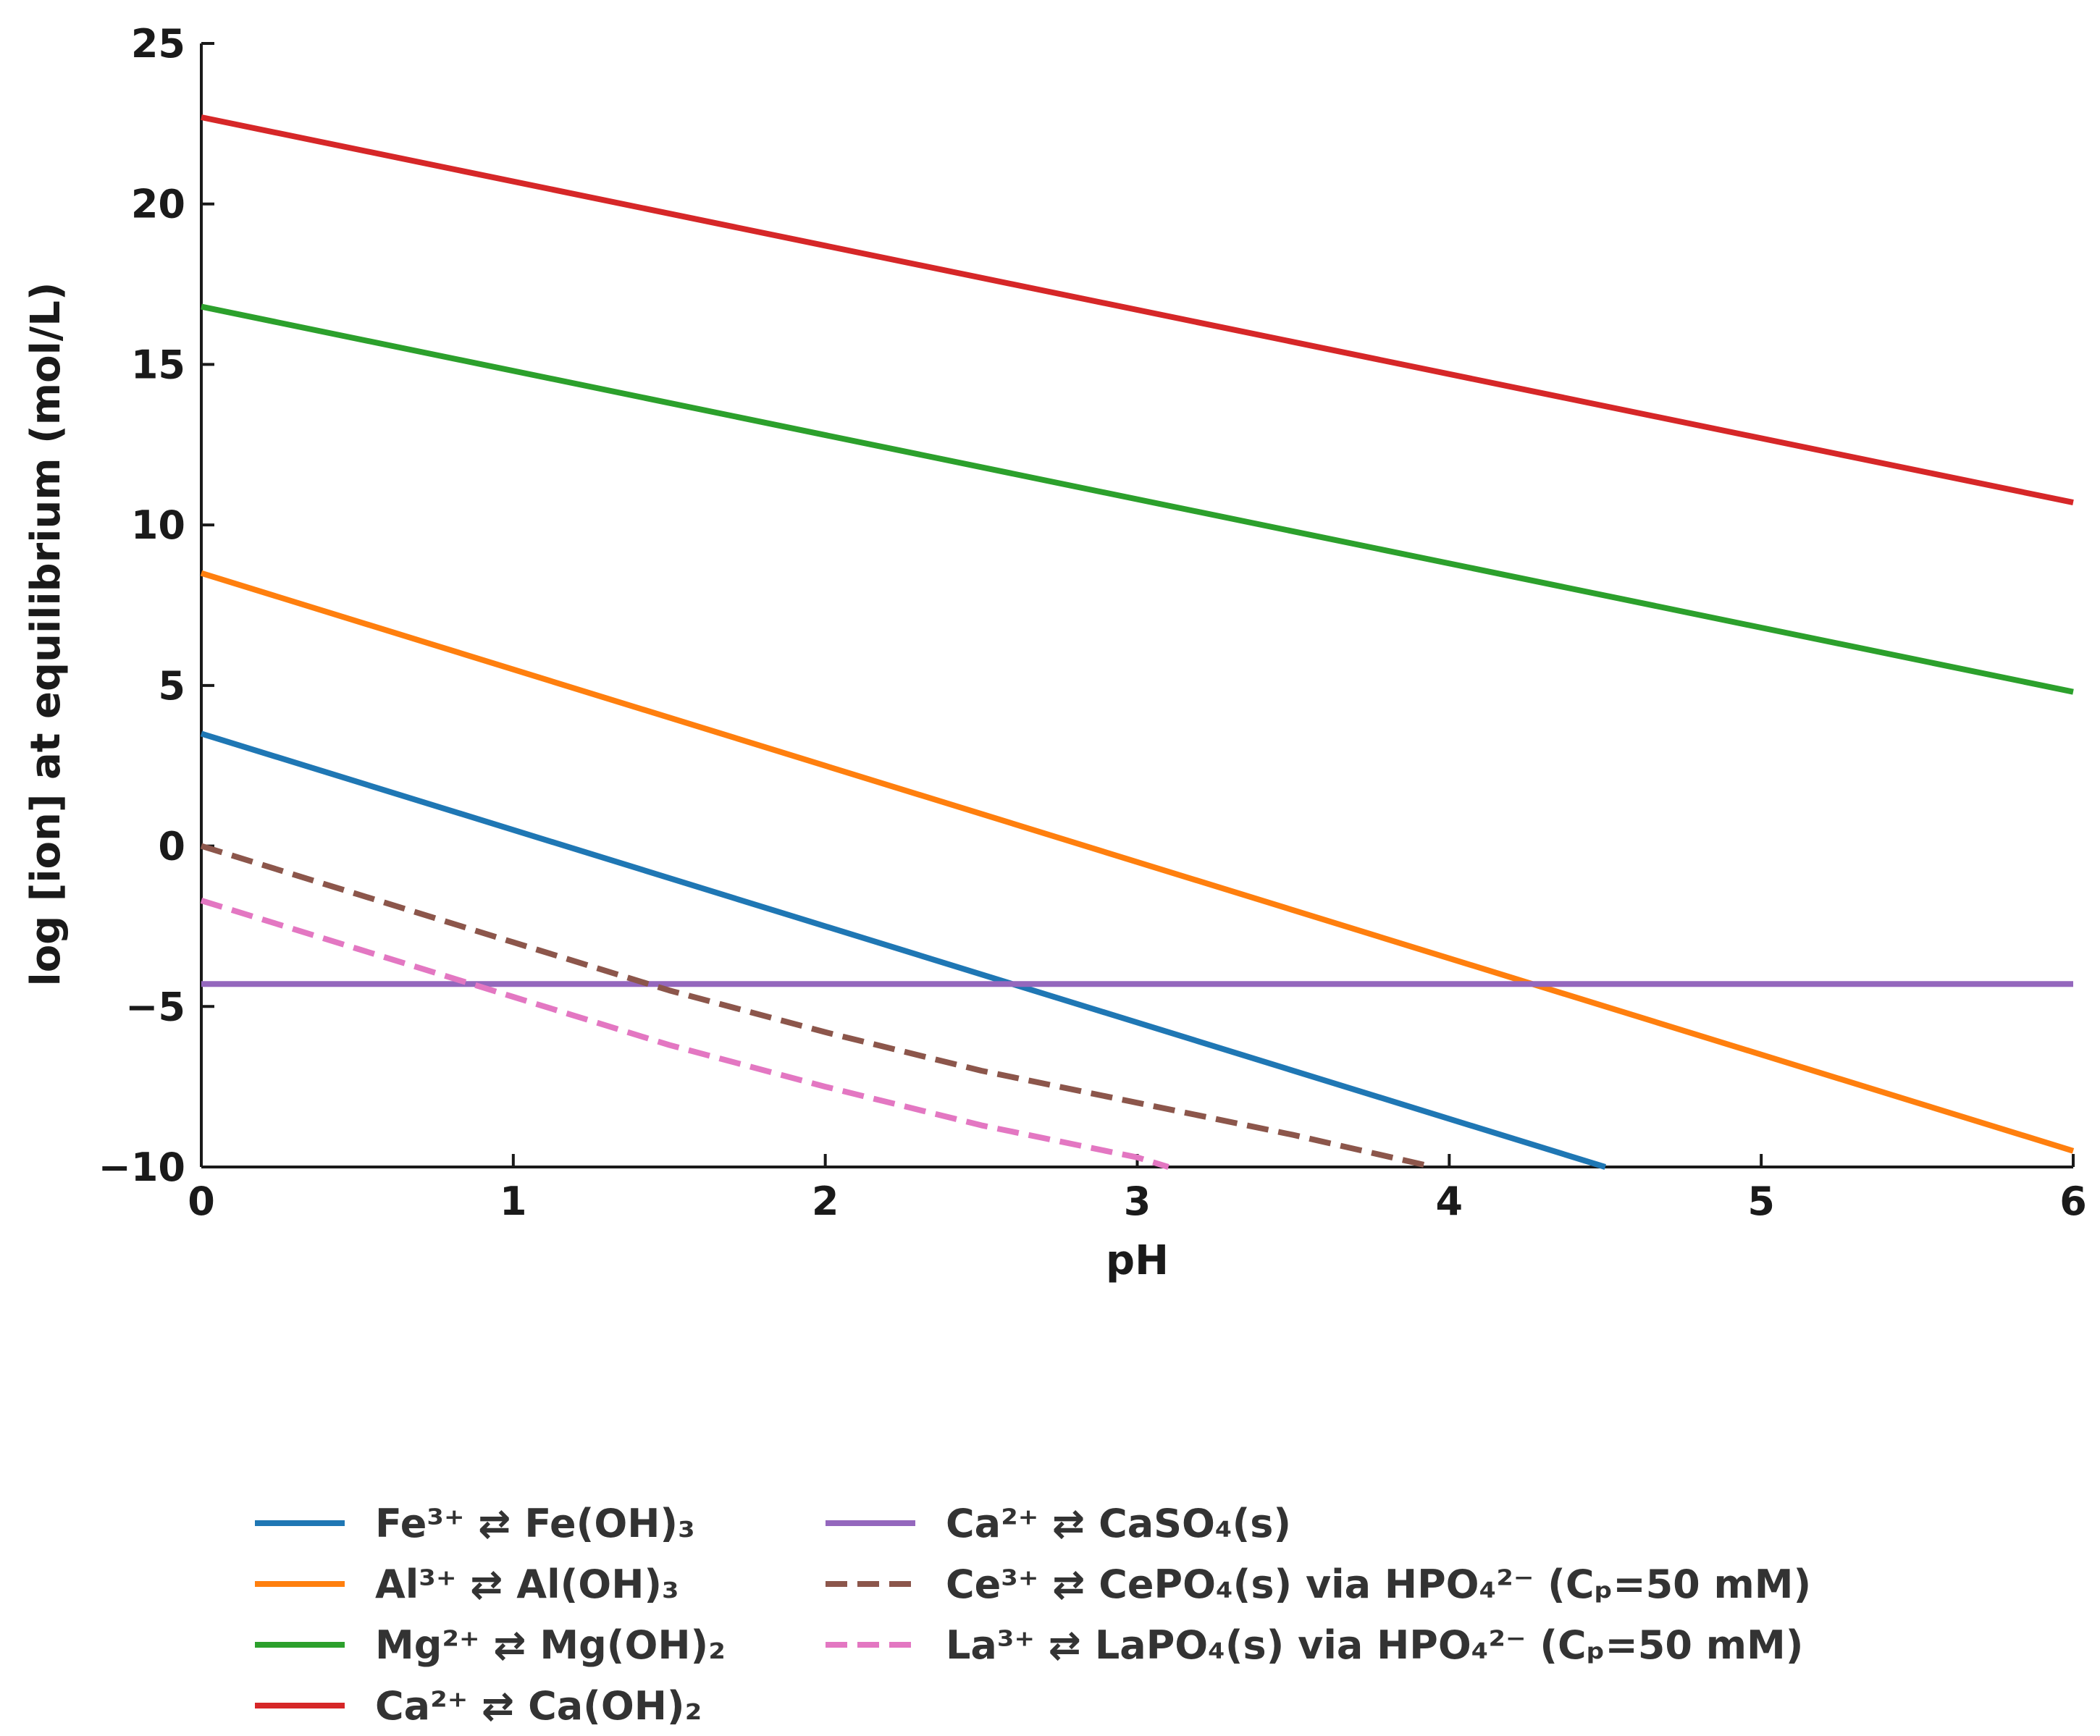  What do you see at coordinates (527, 1584) in the screenshot?
I see `legend-label-2: Al³⁺ ⇄ Al(OH)₃` at bounding box center [527, 1584].